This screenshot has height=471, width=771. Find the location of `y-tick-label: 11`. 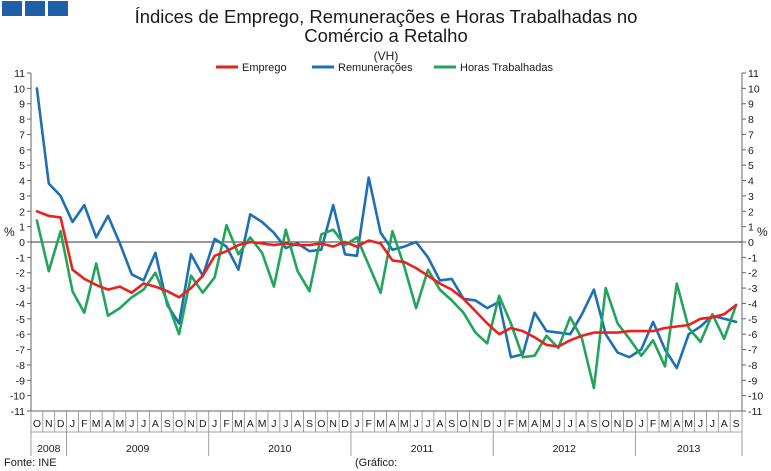

y-tick-label: 11 is located at coordinates (19, 74).